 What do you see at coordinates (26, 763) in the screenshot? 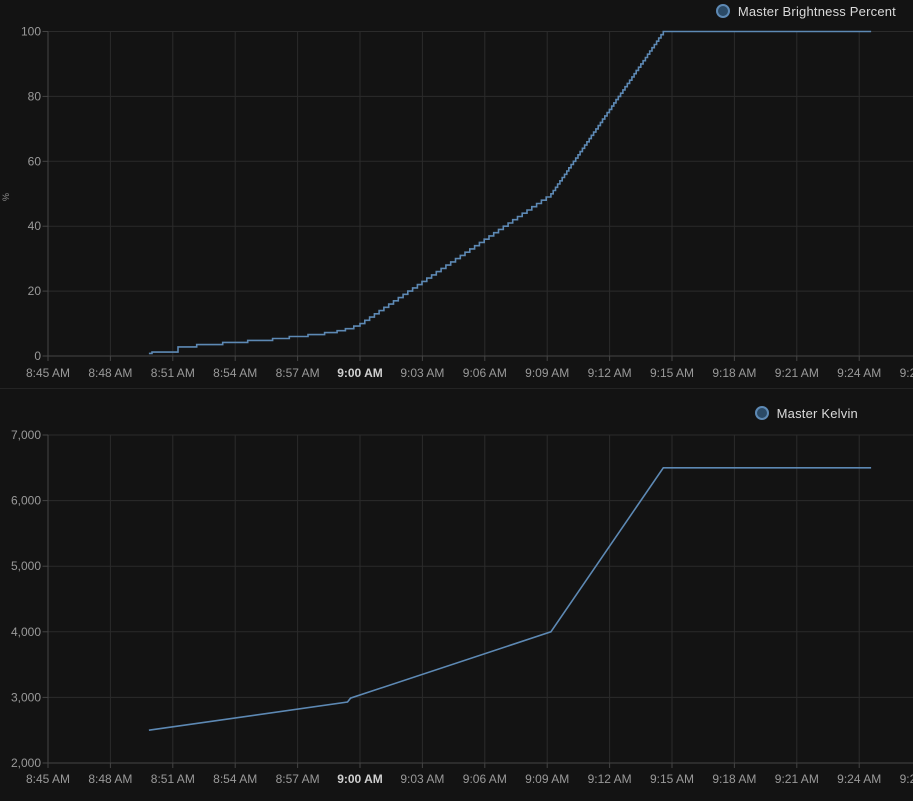
I see `y-tick-label: 2,000` at bounding box center [26, 763].